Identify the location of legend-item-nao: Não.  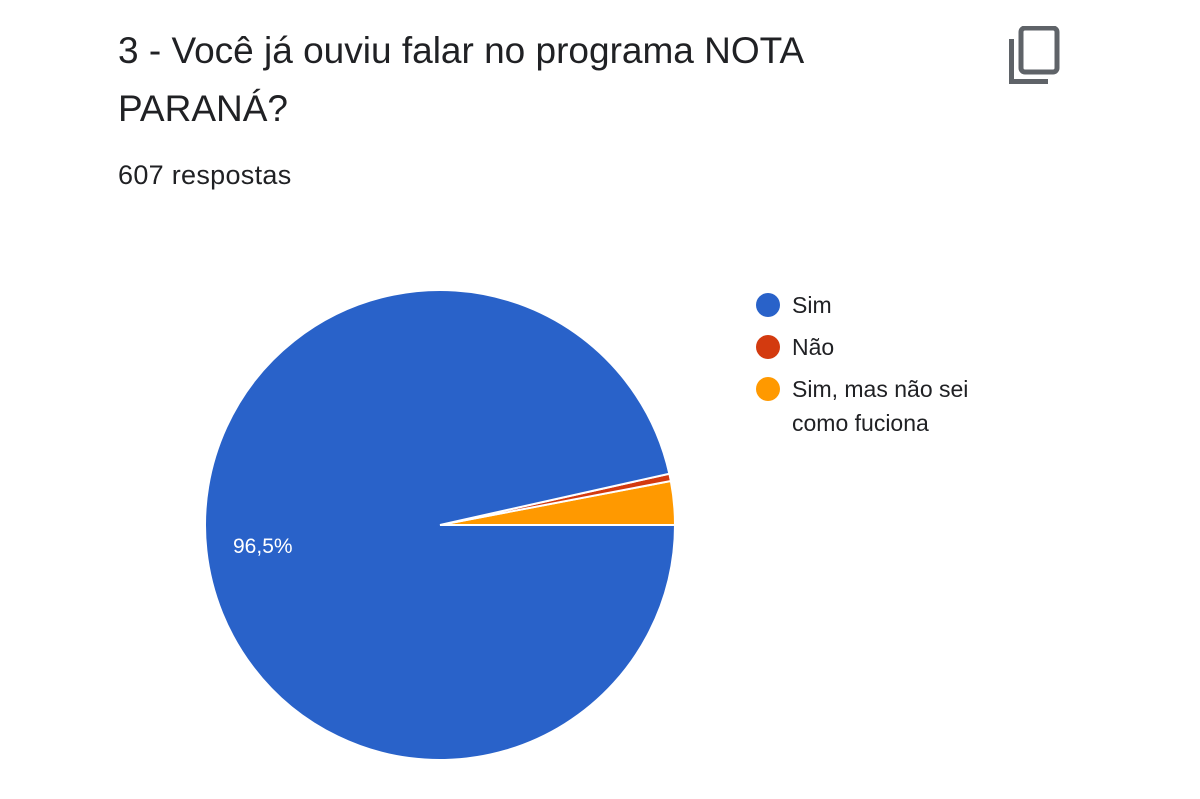
(879, 347).